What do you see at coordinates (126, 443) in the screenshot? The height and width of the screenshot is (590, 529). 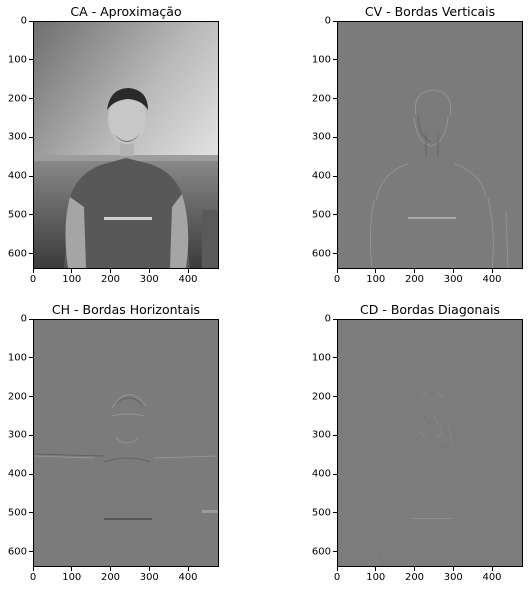 I see `image-ch-horizontal-edges` at bounding box center [126, 443].